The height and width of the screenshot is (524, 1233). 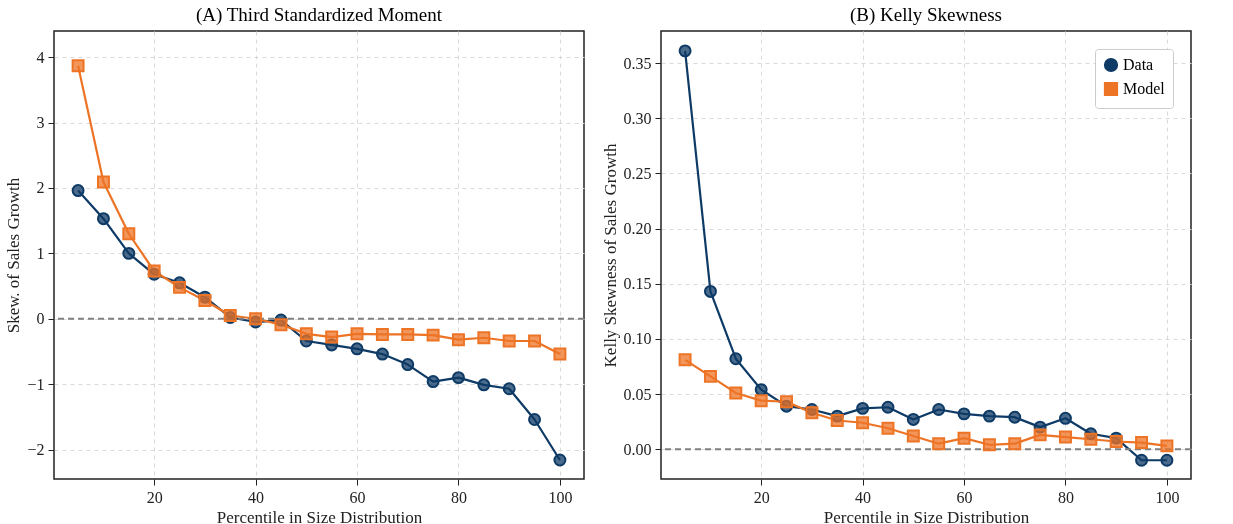 What do you see at coordinates (637, 118) in the screenshot?
I see `y-tick-label: 0.30` at bounding box center [637, 118].